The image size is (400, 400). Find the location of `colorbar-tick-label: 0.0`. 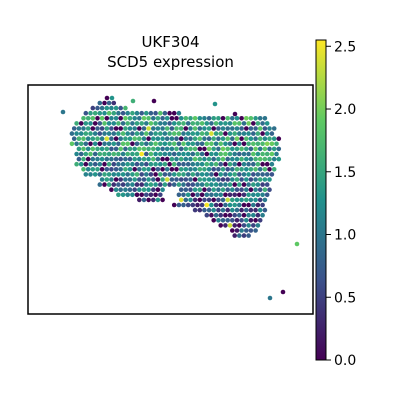

colorbar-tick-label: 0.0 is located at coordinates (345, 361).